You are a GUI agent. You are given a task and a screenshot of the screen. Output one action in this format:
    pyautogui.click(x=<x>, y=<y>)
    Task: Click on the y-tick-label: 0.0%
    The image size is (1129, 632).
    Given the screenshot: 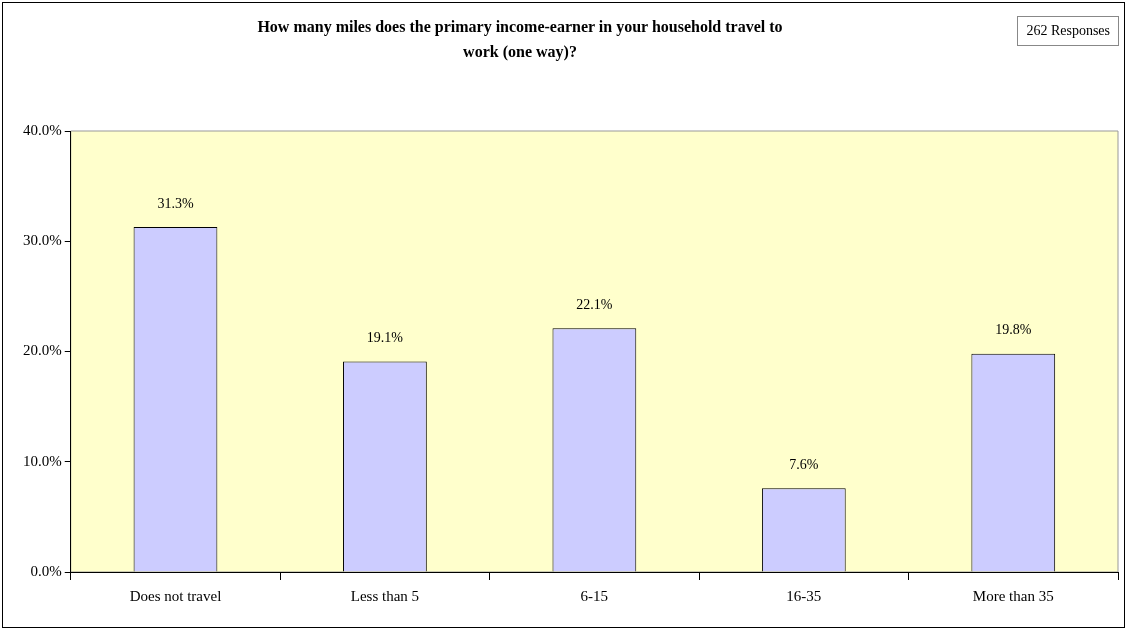 What is the action you would take?
    pyautogui.click(x=46, y=570)
    